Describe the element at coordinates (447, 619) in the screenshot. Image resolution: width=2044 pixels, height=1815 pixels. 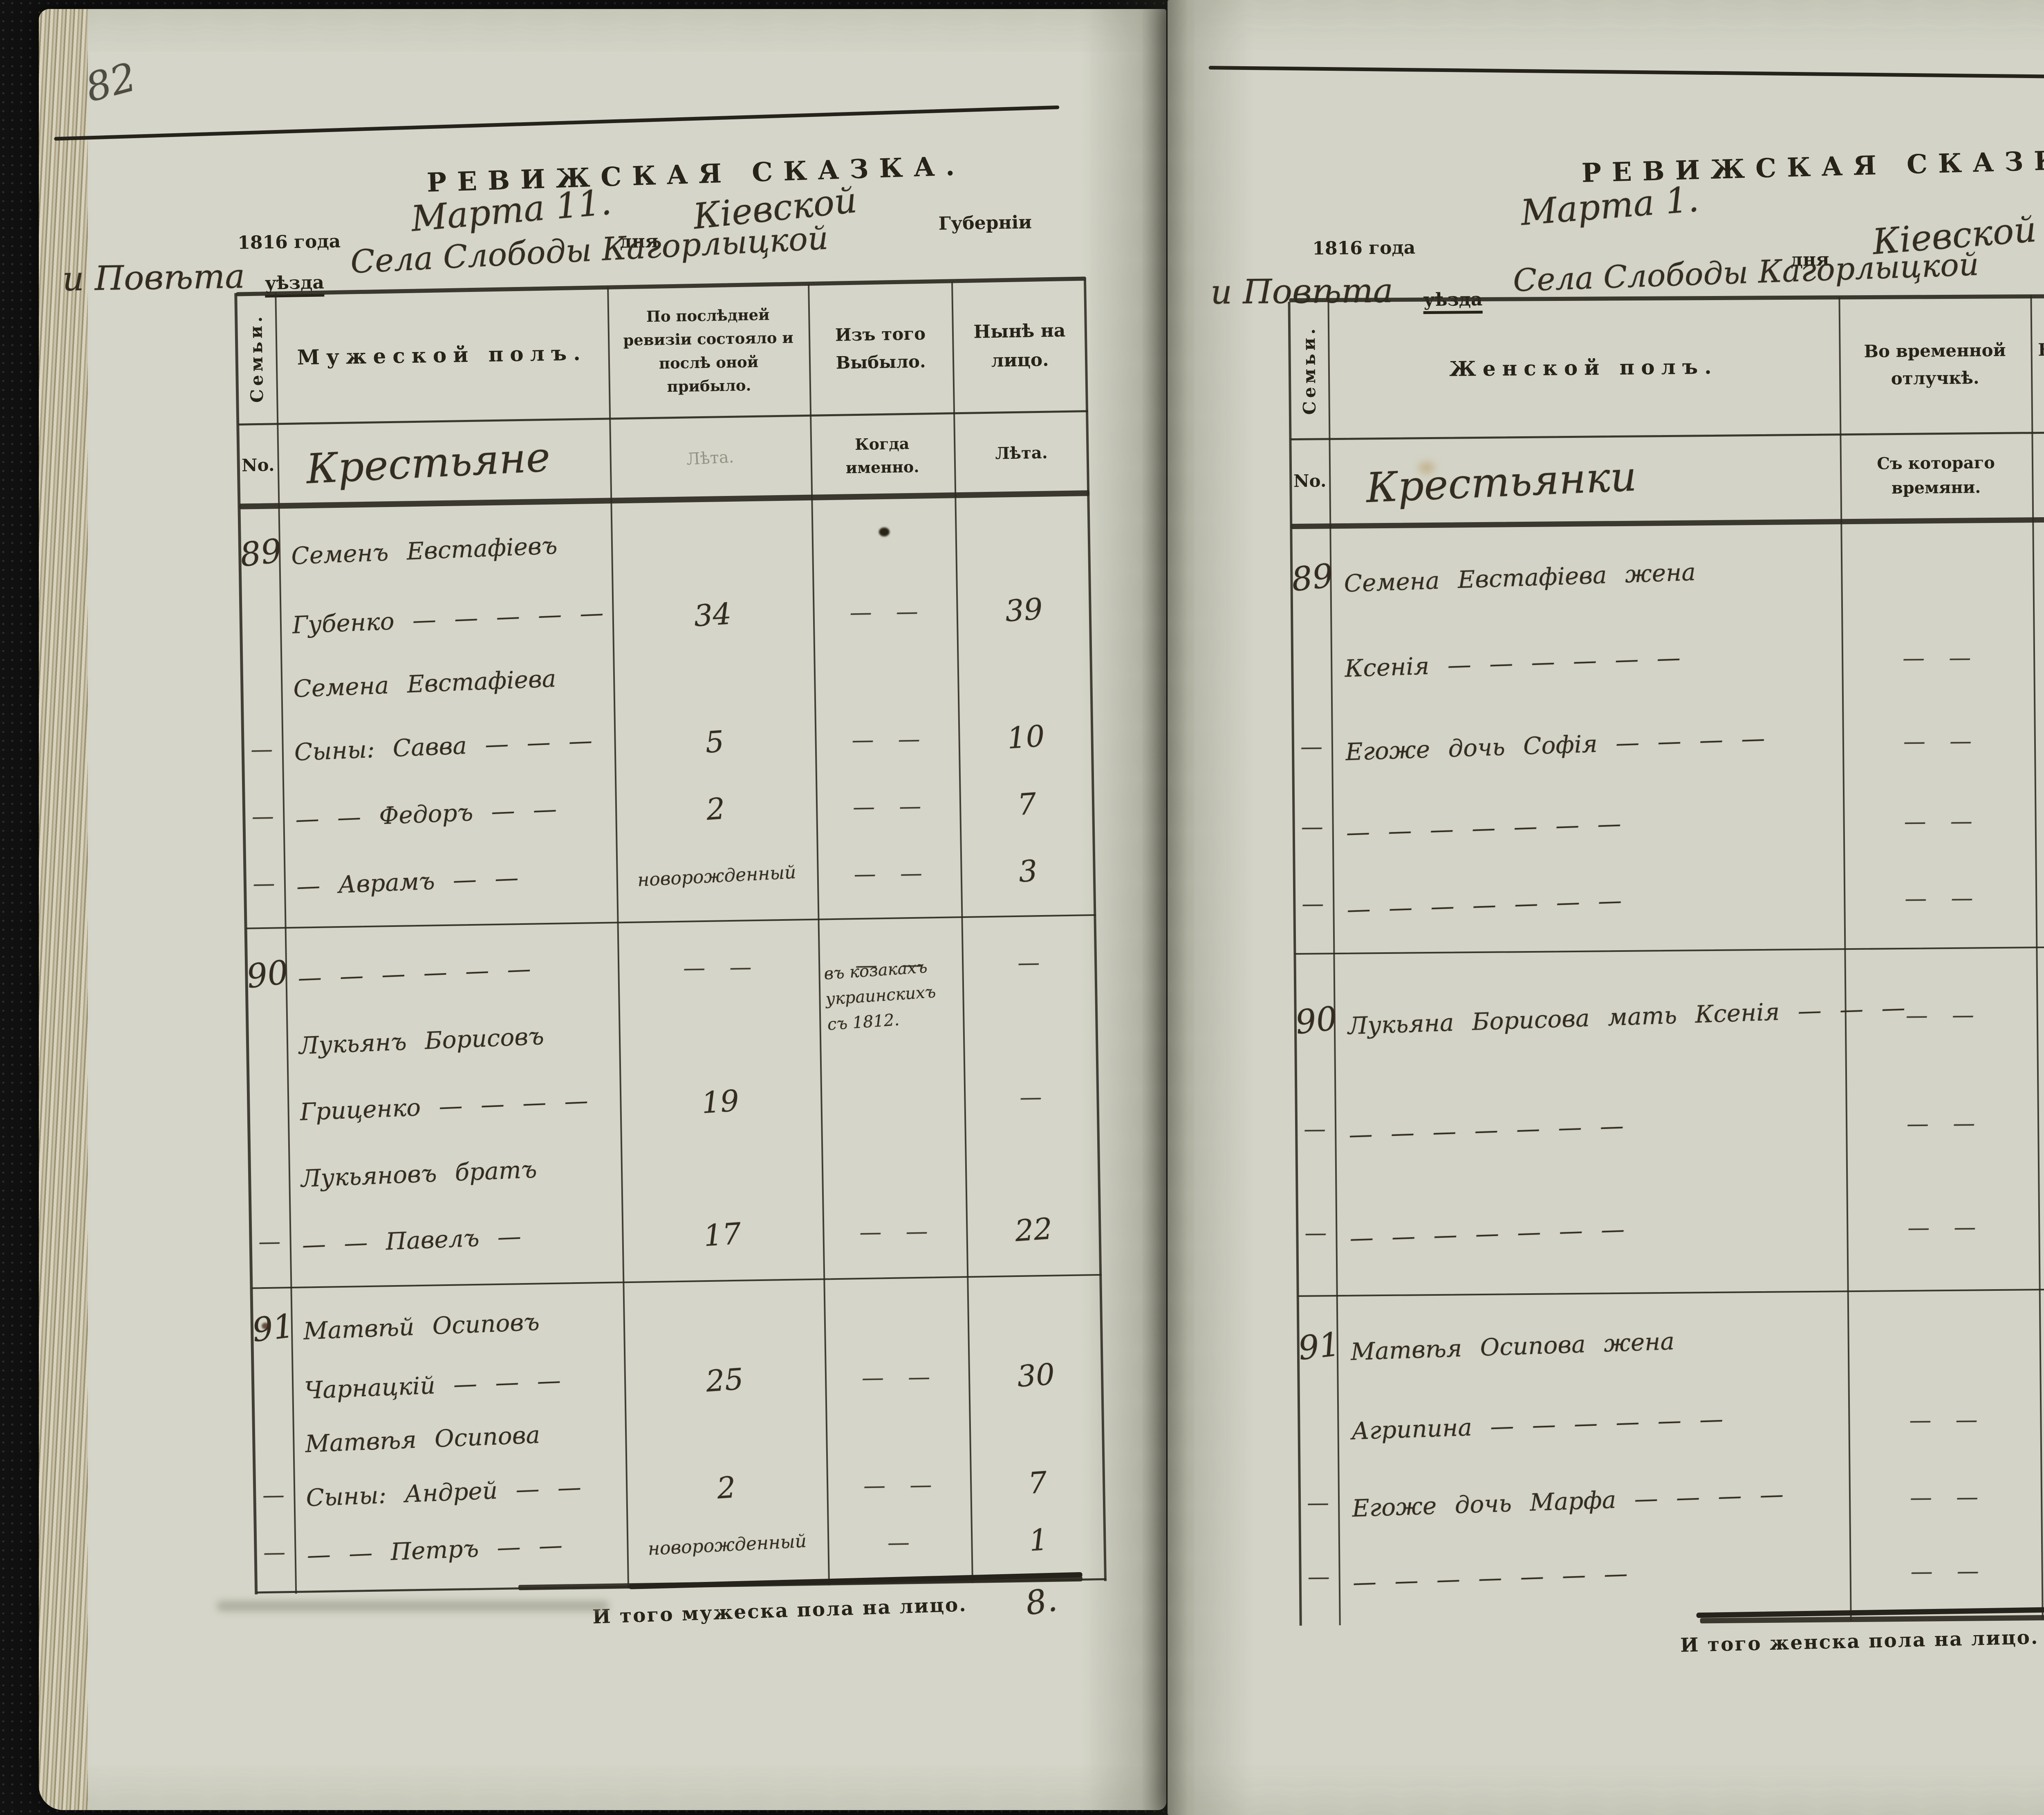
I see `cell-name: Губенко — — — — —` at that location.